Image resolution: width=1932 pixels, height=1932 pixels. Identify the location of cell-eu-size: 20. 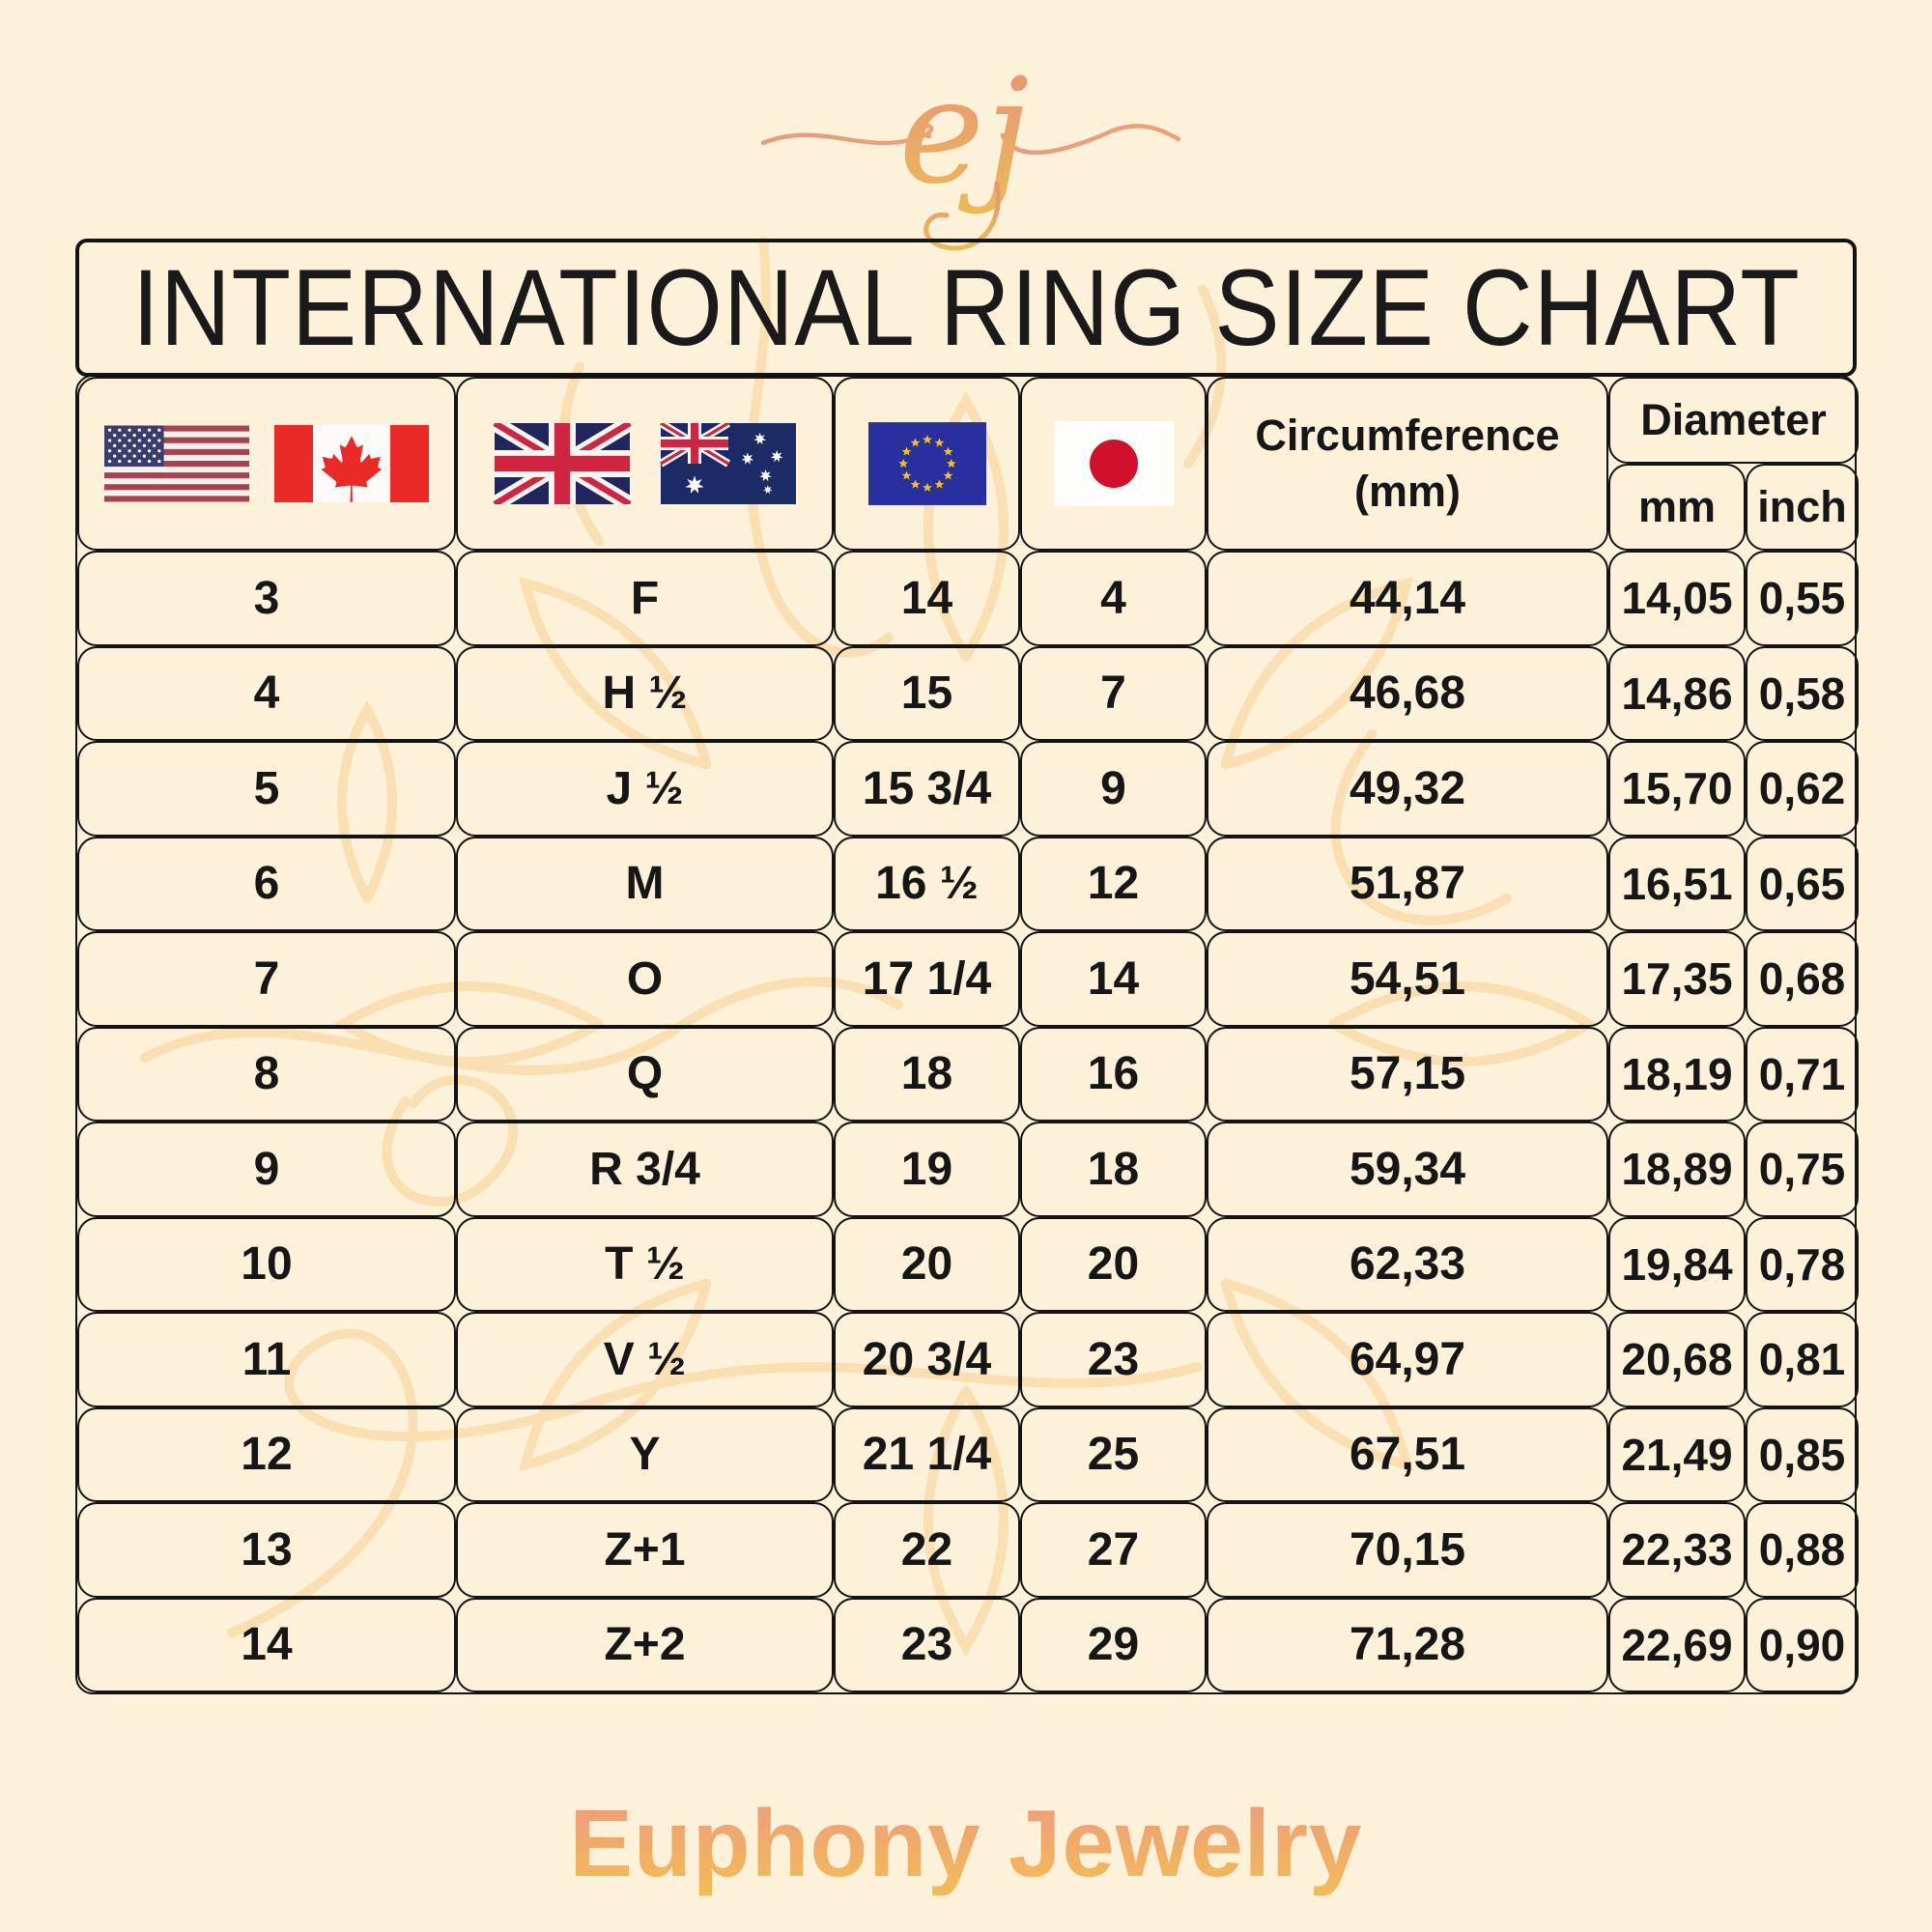
(927, 1264).